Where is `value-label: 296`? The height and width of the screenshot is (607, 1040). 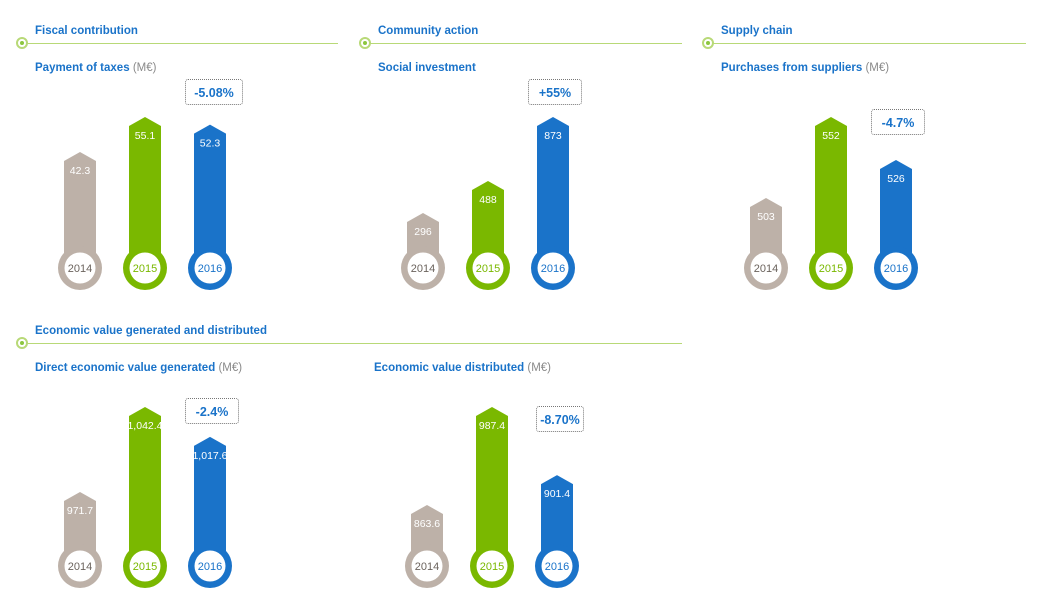
value-label: 296 is located at coordinates (423, 232).